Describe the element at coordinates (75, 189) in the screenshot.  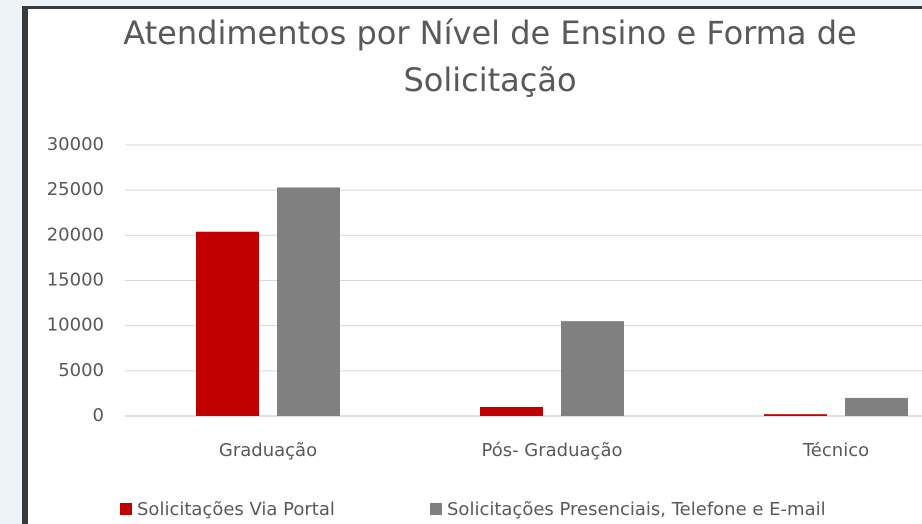
I see `y-tick-label: 25000` at that location.